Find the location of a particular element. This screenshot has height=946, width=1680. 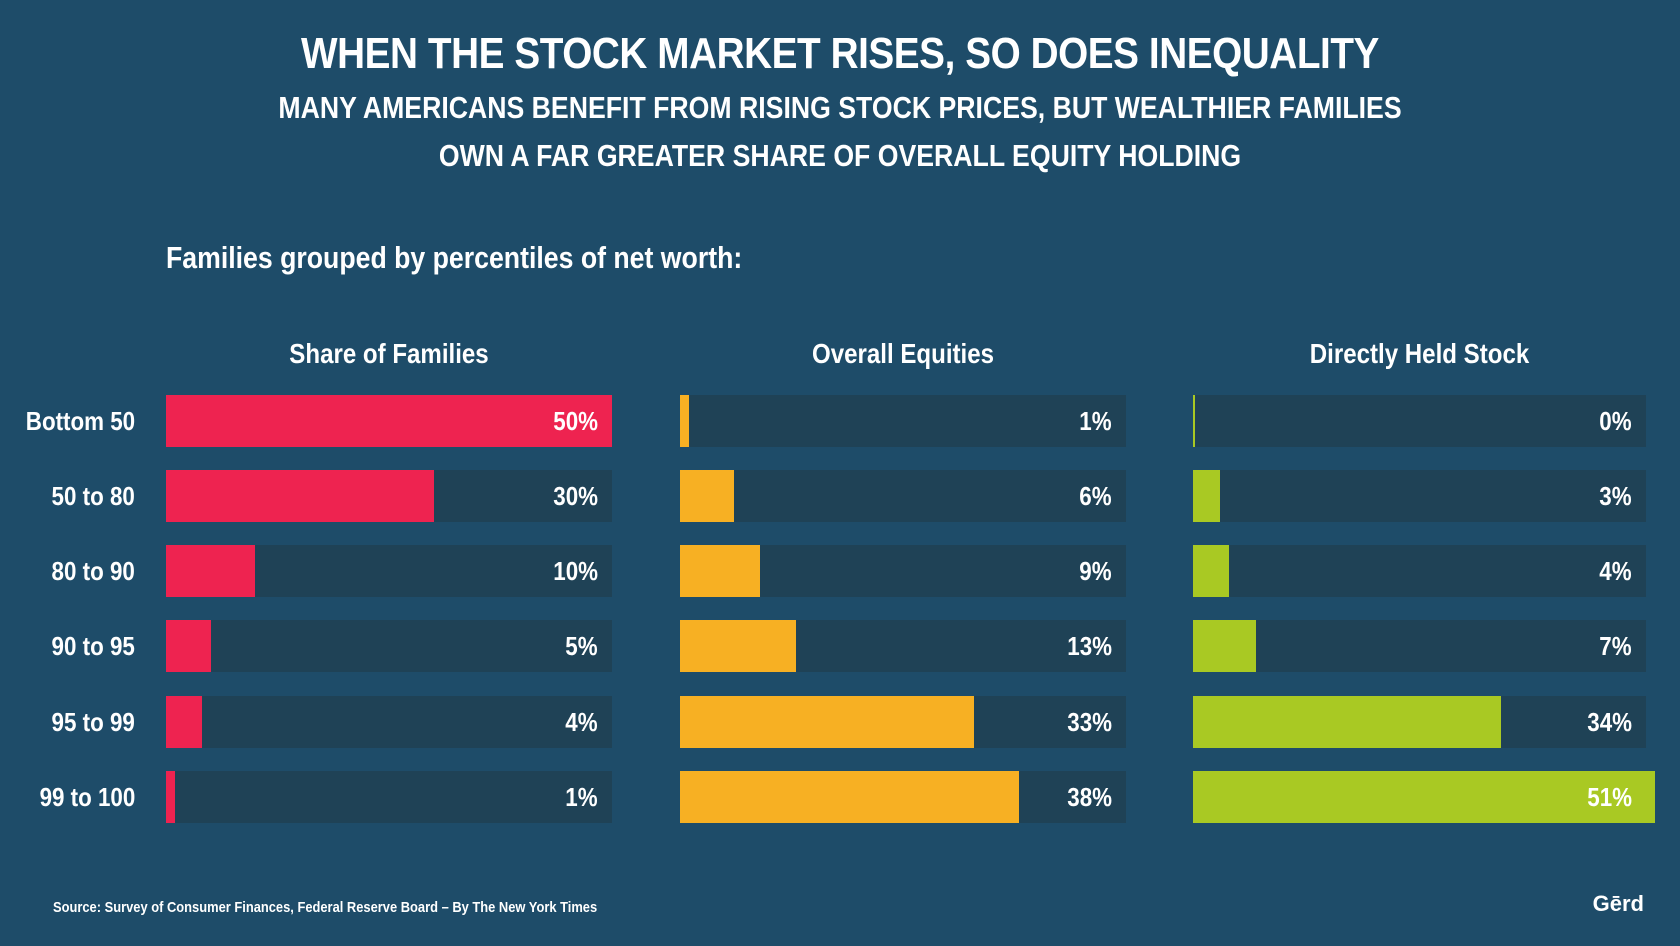

bar-track: 34% is located at coordinates (1419, 722).